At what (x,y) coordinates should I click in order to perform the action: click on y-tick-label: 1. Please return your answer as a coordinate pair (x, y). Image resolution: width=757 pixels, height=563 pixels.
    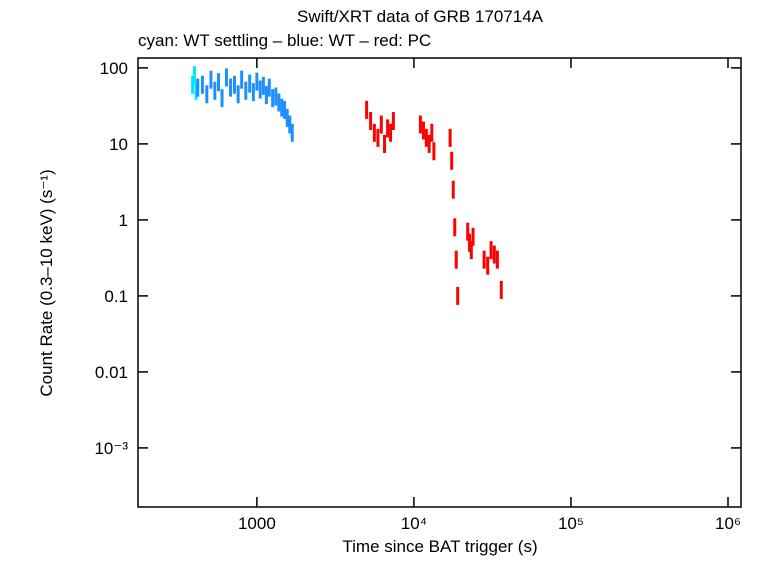
    Looking at the image, I should click on (123, 220).